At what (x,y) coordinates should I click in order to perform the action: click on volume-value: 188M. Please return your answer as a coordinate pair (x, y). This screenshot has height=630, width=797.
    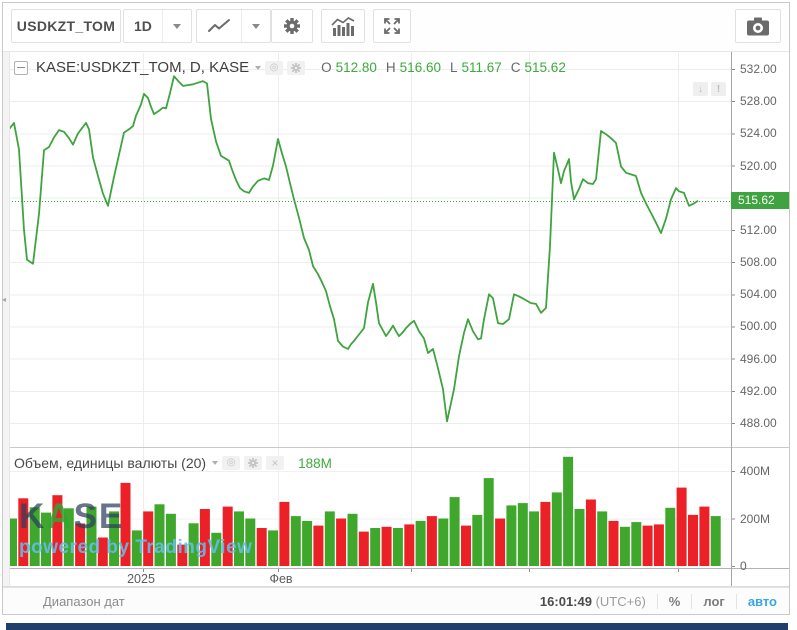
    Looking at the image, I should click on (315, 463).